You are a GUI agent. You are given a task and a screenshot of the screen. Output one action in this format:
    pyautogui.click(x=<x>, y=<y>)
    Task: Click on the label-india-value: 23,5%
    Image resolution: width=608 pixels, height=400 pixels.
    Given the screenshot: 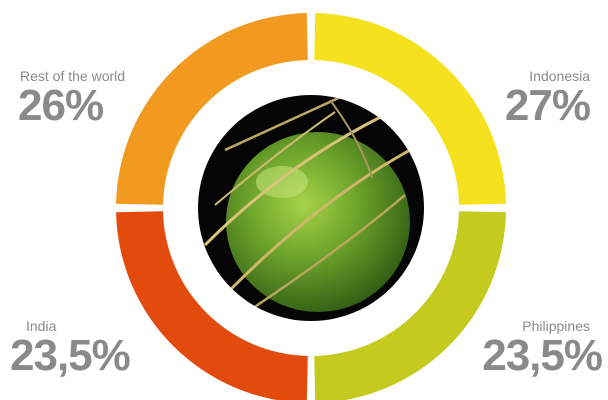 What is the action you would take?
    pyautogui.click(x=70, y=355)
    